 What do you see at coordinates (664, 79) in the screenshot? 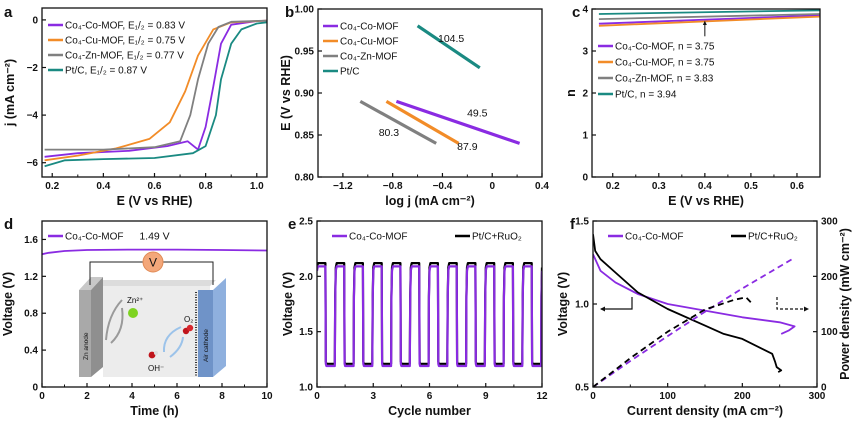
I see `legend-label: Co₄-Zn-MOF, n = 3.83` at bounding box center [664, 79].